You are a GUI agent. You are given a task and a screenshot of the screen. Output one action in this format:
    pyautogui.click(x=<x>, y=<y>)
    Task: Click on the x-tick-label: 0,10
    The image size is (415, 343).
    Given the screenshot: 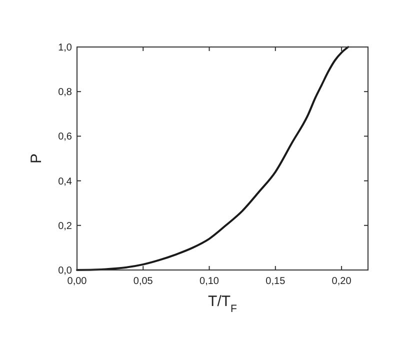 What is the action you would take?
    pyautogui.click(x=210, y=281)
    